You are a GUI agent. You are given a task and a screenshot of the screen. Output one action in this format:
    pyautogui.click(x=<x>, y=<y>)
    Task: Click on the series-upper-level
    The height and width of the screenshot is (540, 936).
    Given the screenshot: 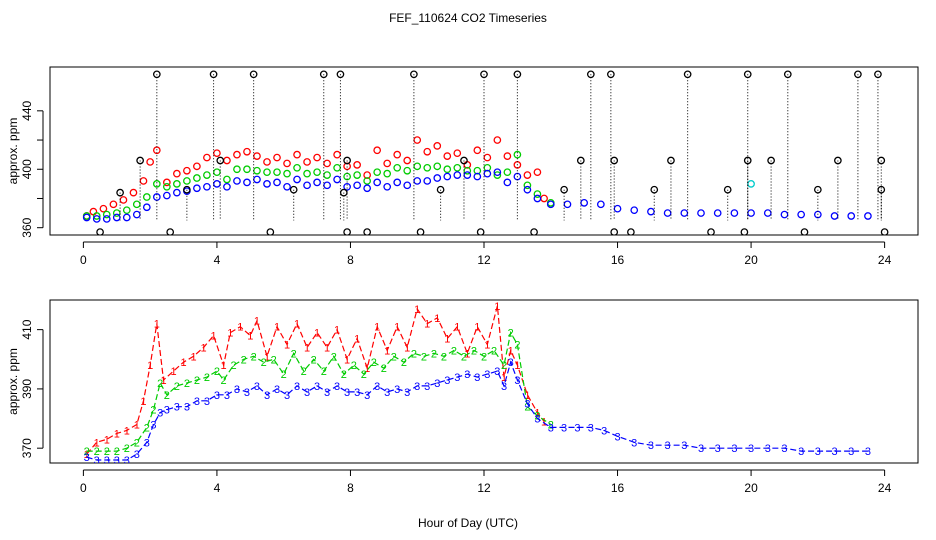 What is the action you would take?
    pyautogui.click(x=315, y=178)
    